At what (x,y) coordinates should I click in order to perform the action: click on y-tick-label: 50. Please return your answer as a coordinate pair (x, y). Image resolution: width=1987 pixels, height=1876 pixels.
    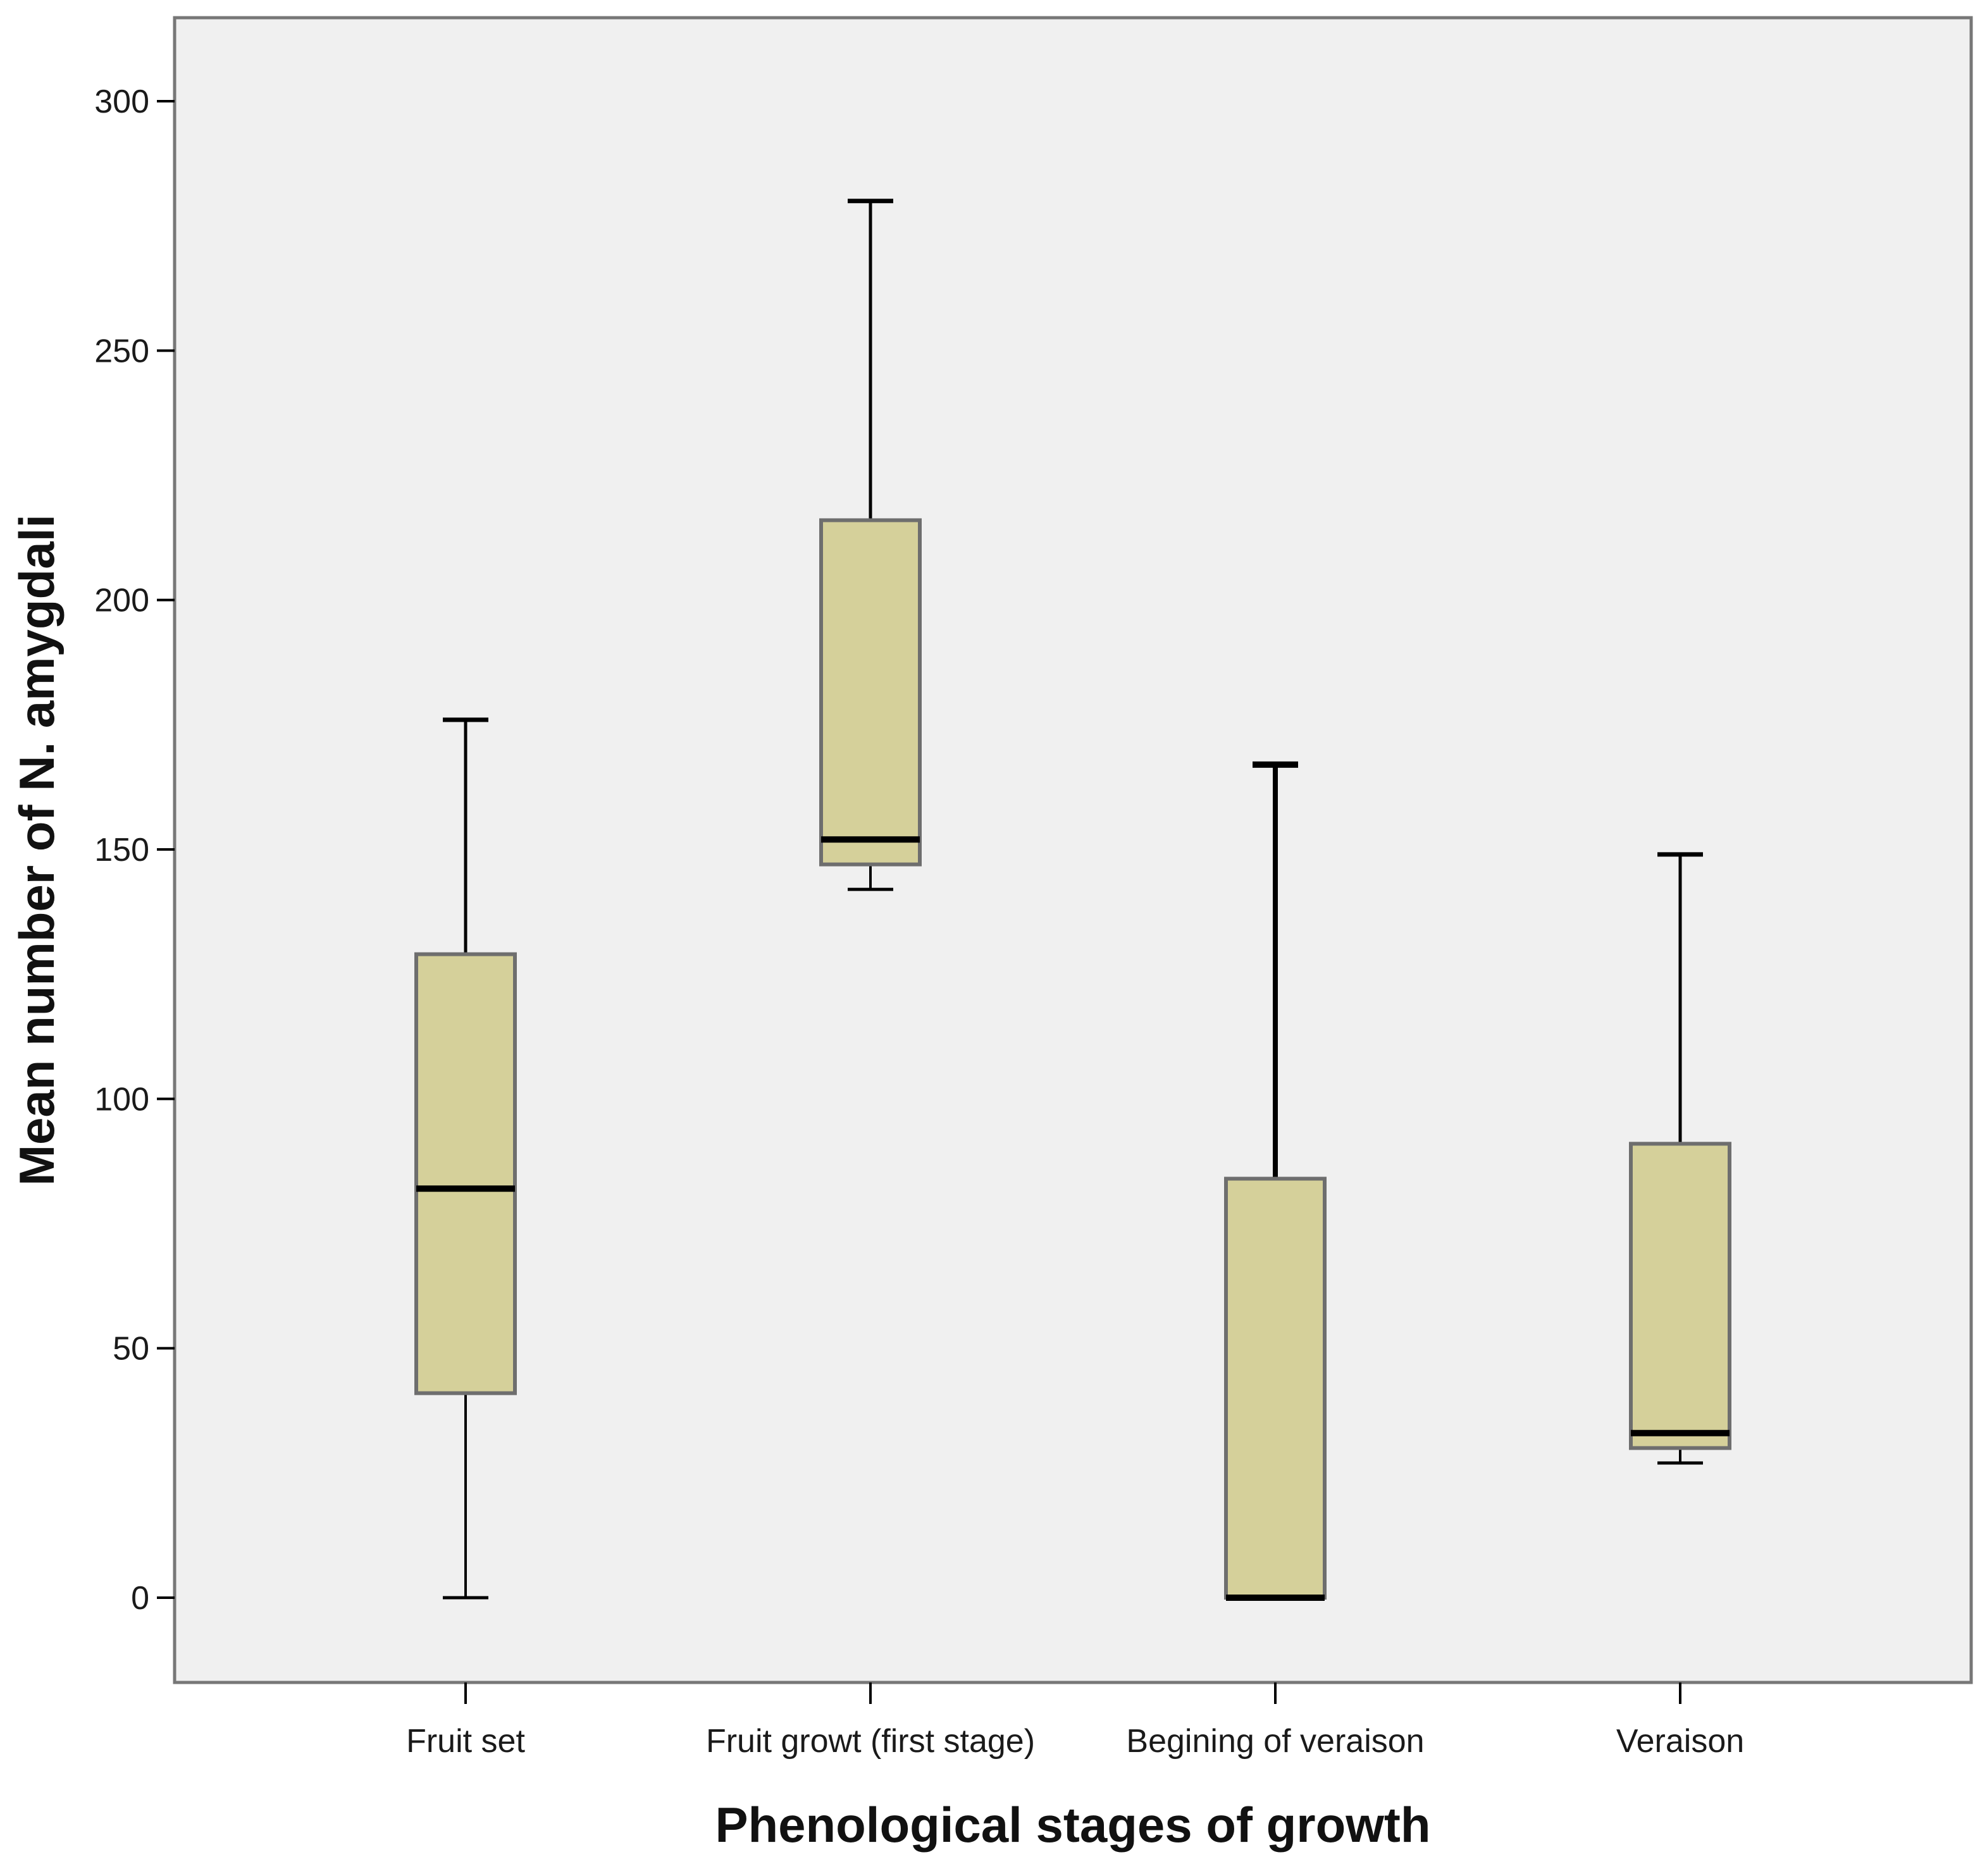
    Looking at the image, I should click on (131, 1349).